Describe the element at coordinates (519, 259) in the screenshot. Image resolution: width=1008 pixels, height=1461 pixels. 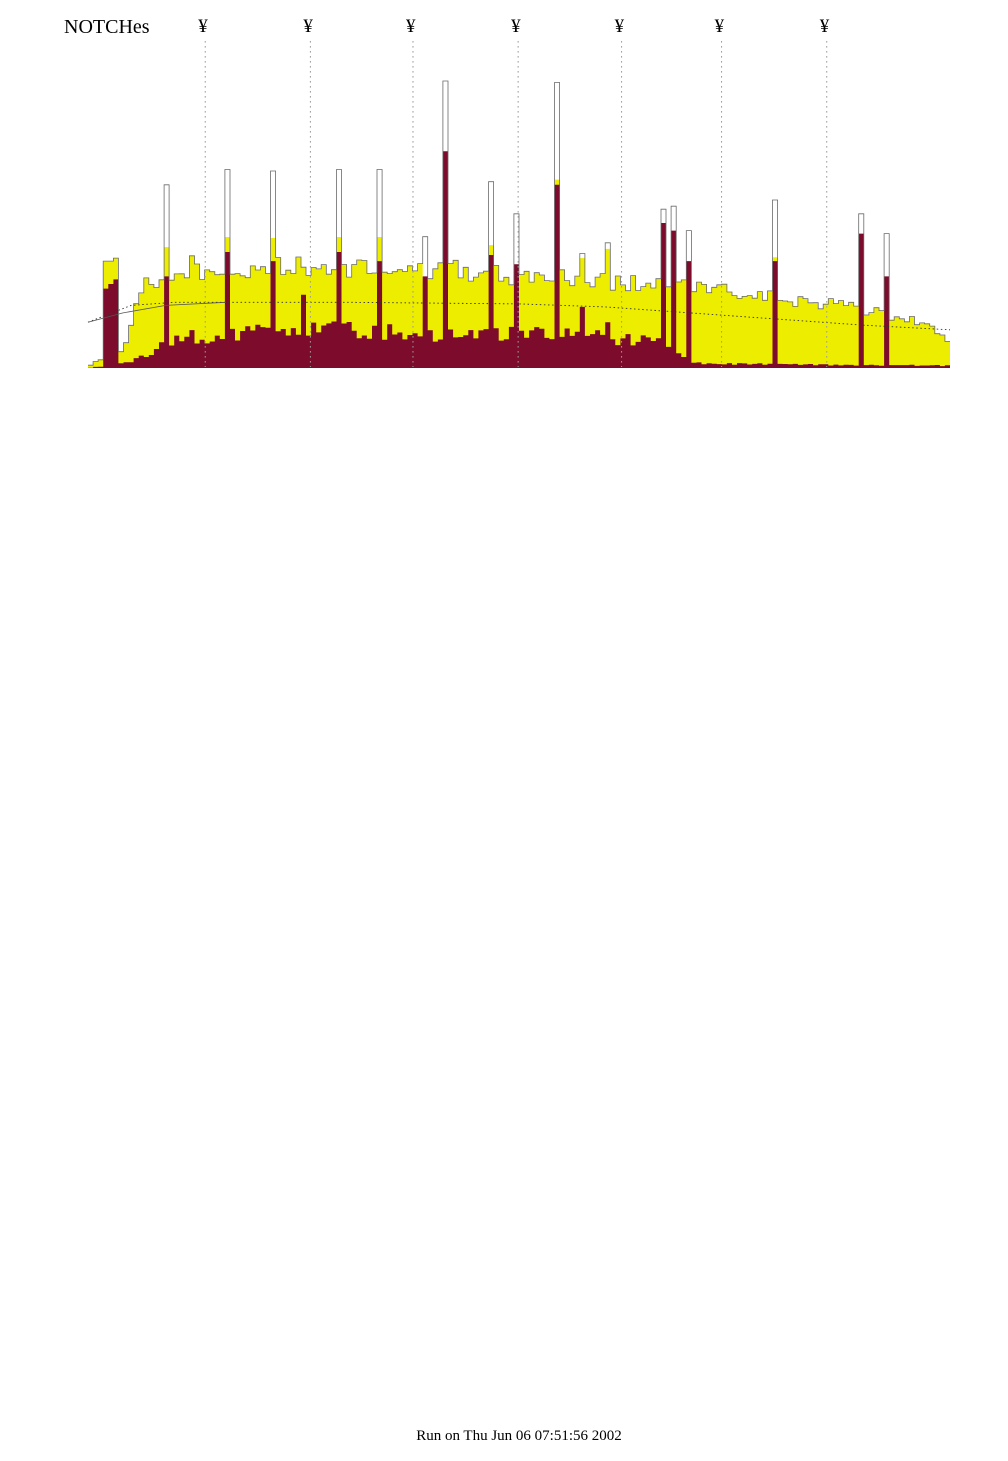
I see `dark-spectrum-hist` at that location.